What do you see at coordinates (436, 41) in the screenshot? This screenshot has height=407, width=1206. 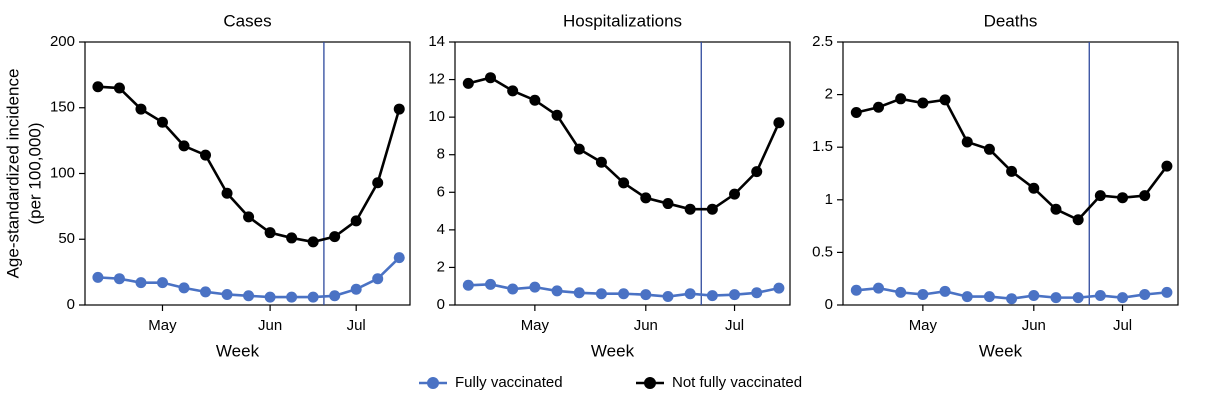 I see `y-tick-label: 14` at bounding box center [436, 41].